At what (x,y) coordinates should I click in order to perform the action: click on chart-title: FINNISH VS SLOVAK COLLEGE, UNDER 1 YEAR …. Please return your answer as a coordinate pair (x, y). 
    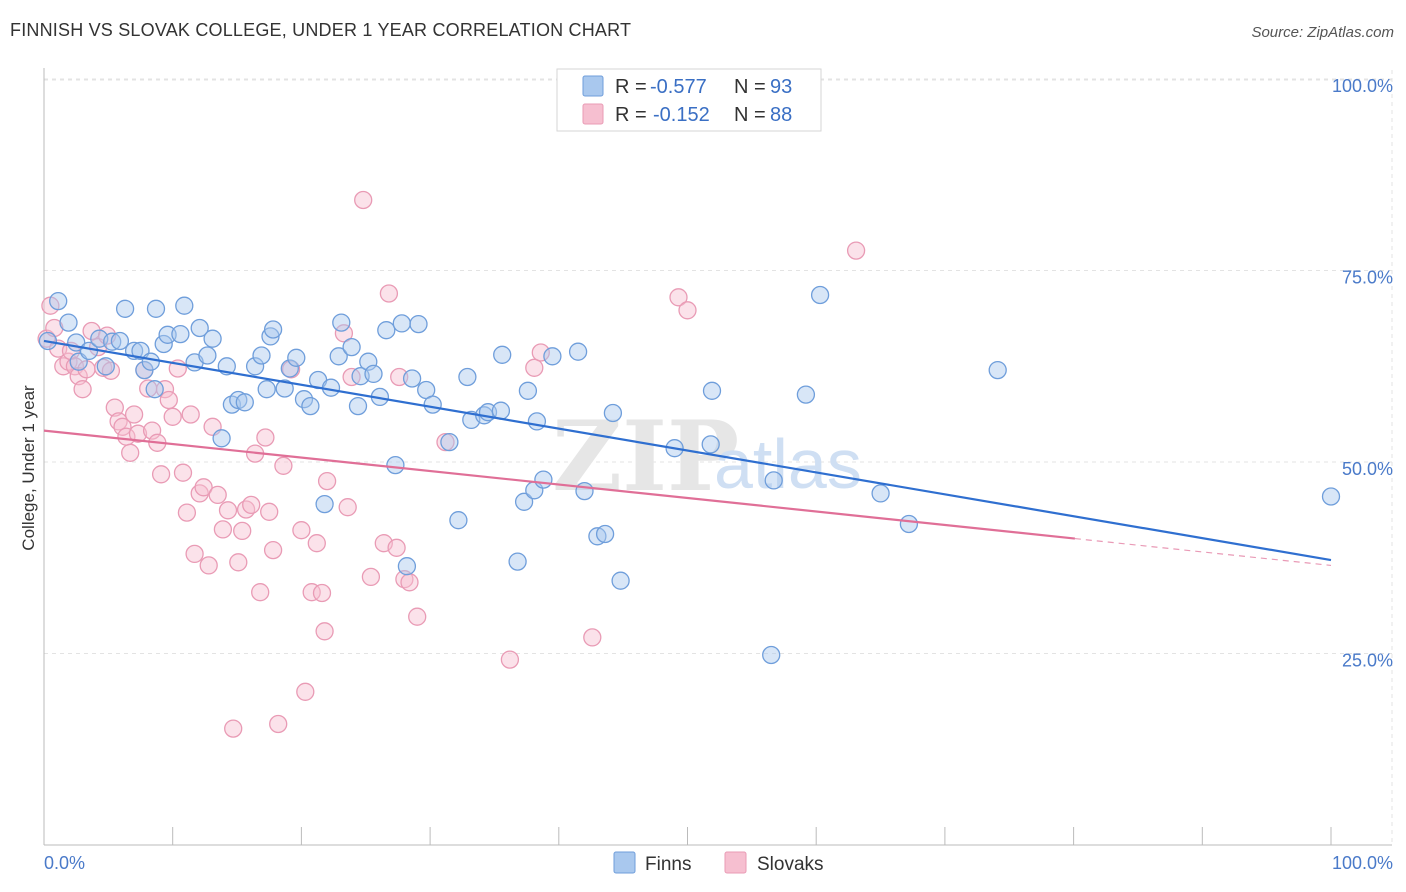
    Looking at the image, I should click on (321, 30).